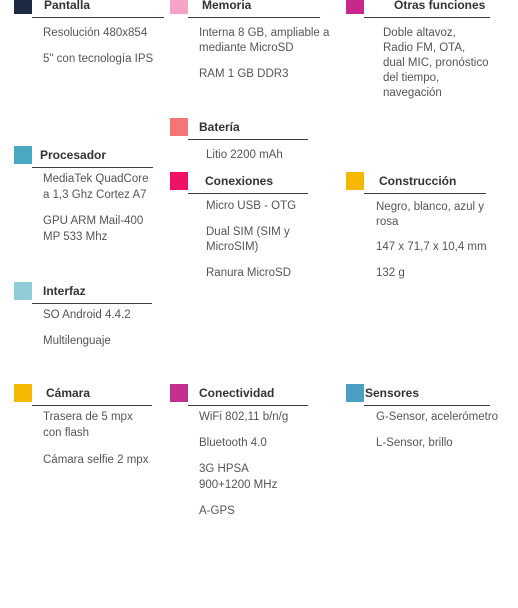  Describe the element at coordinates (23, 393) in the screenshot. I see `camara-color-square` at that location.